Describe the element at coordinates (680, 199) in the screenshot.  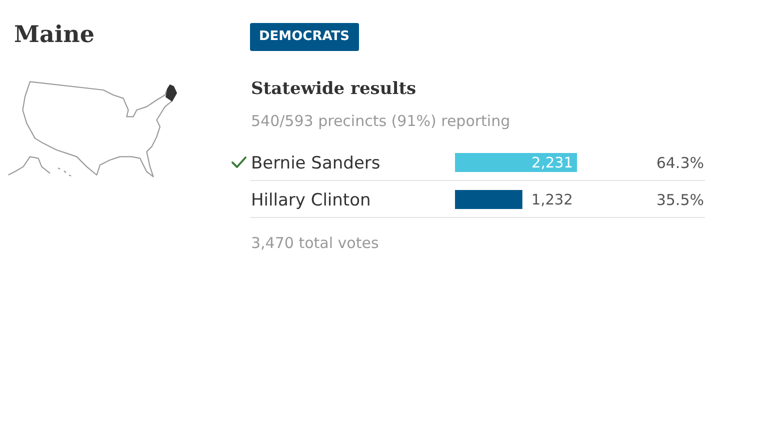
I see `text: 35.5%` at that location.